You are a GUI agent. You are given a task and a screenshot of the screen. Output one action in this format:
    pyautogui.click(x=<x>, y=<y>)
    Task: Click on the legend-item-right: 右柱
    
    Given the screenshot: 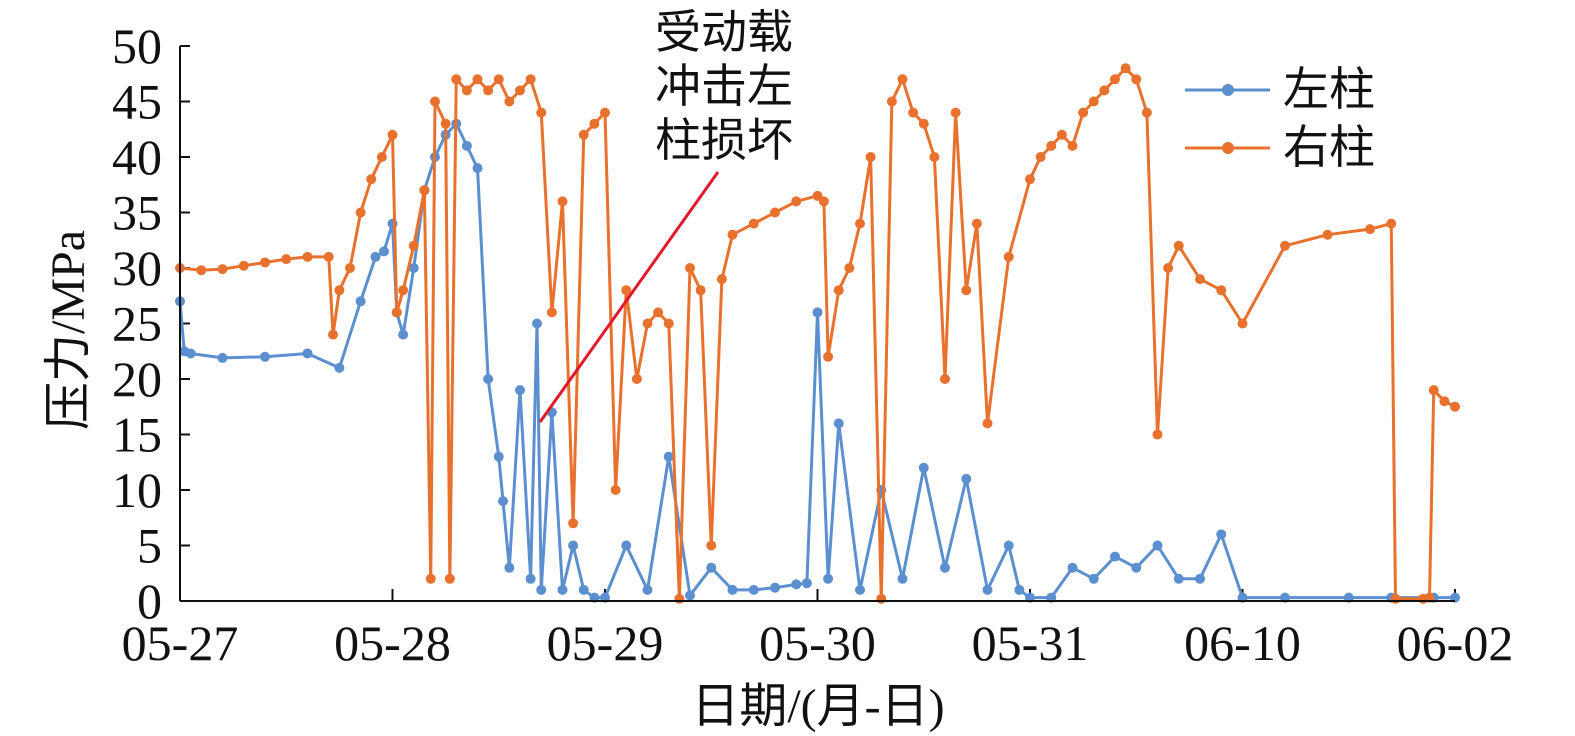 What is the action you would take?
    pyautogui.click(x=1280, y=147)
    